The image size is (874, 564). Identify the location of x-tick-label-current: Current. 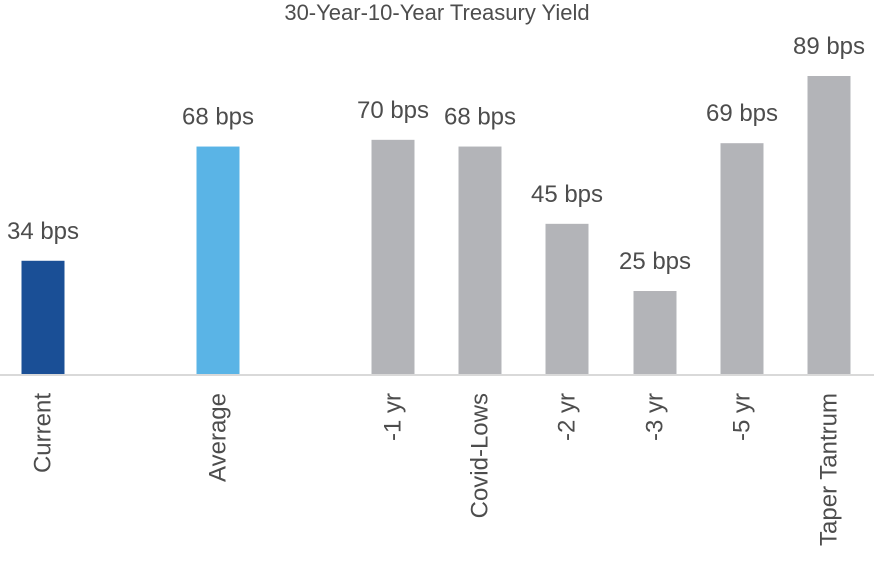
(43, 433).